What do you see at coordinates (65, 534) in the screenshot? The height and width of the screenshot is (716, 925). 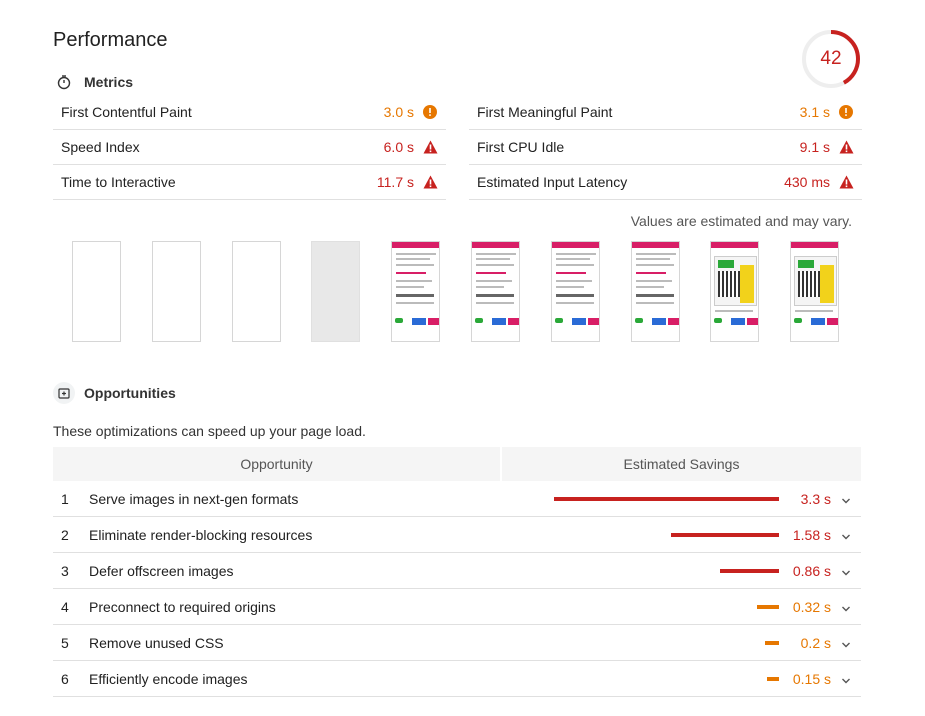 I see `opportunity-number: 2` at bounding box center [65, 534].